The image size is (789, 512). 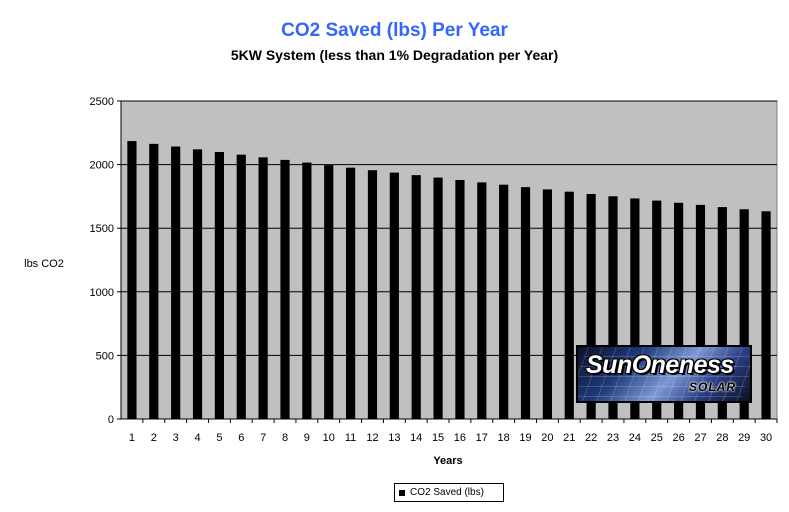 What do you see at coordinates (722, 438) in the screenshot?
I see `x-tick-label: 28` at bounding box center [722, 438].